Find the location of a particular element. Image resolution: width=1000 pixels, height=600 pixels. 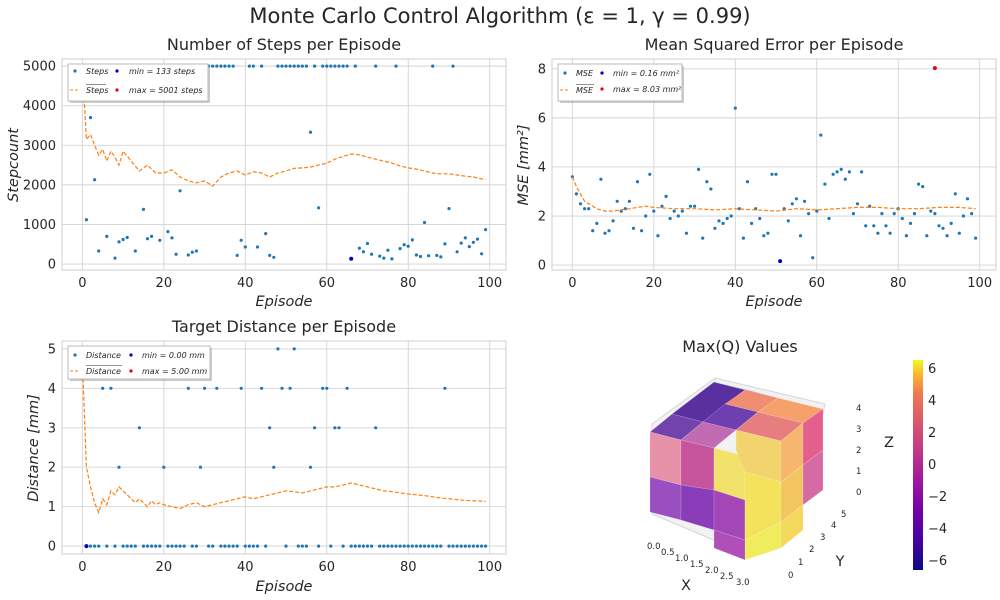

maxq-z-tick: 0 is located at coordinates (858, 493).